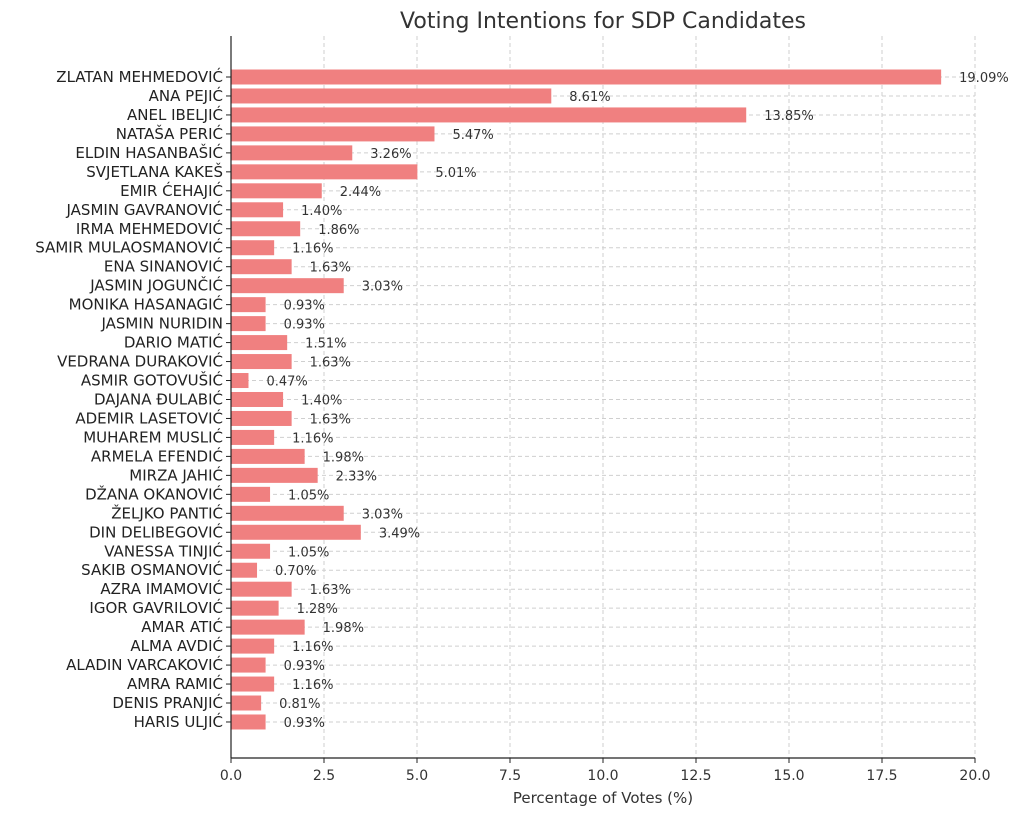 The image size is (1024, 817). Describe the element at coordinates (308, 495) in the screenshot. I see `value-label: 1.05%` at that location.